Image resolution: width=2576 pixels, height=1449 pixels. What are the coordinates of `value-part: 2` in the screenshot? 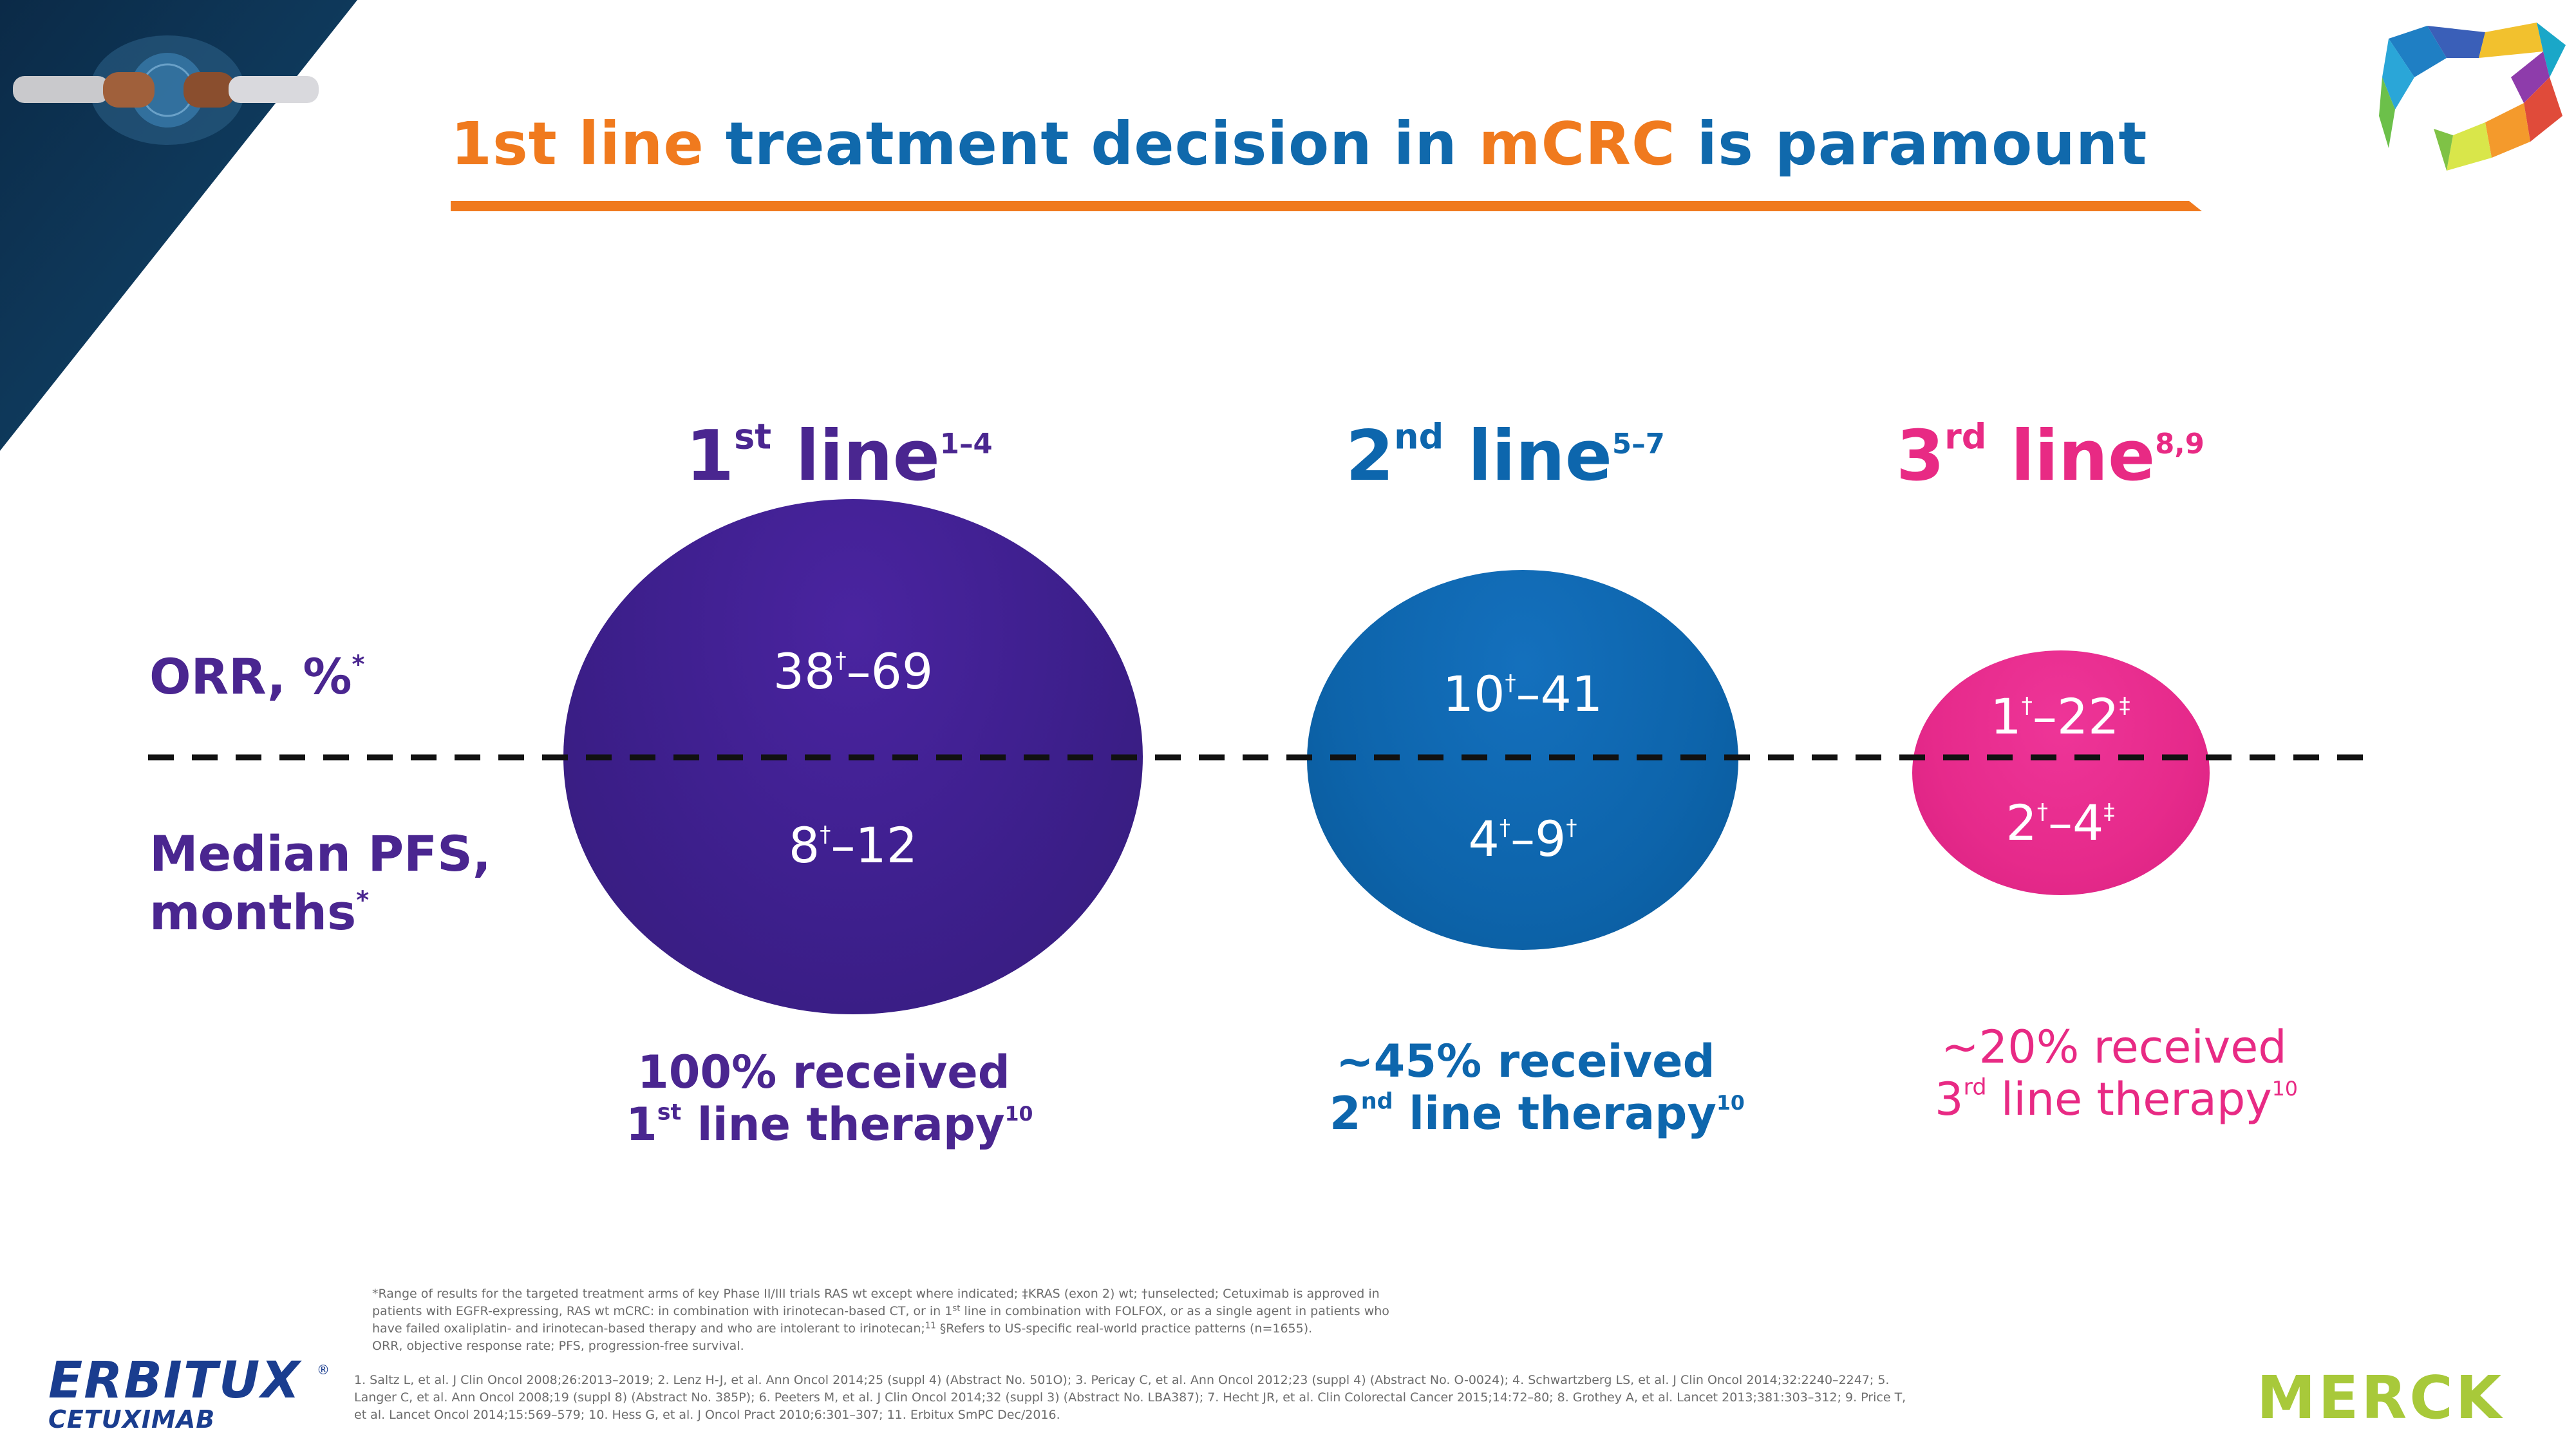 It's located at (2021, 822).